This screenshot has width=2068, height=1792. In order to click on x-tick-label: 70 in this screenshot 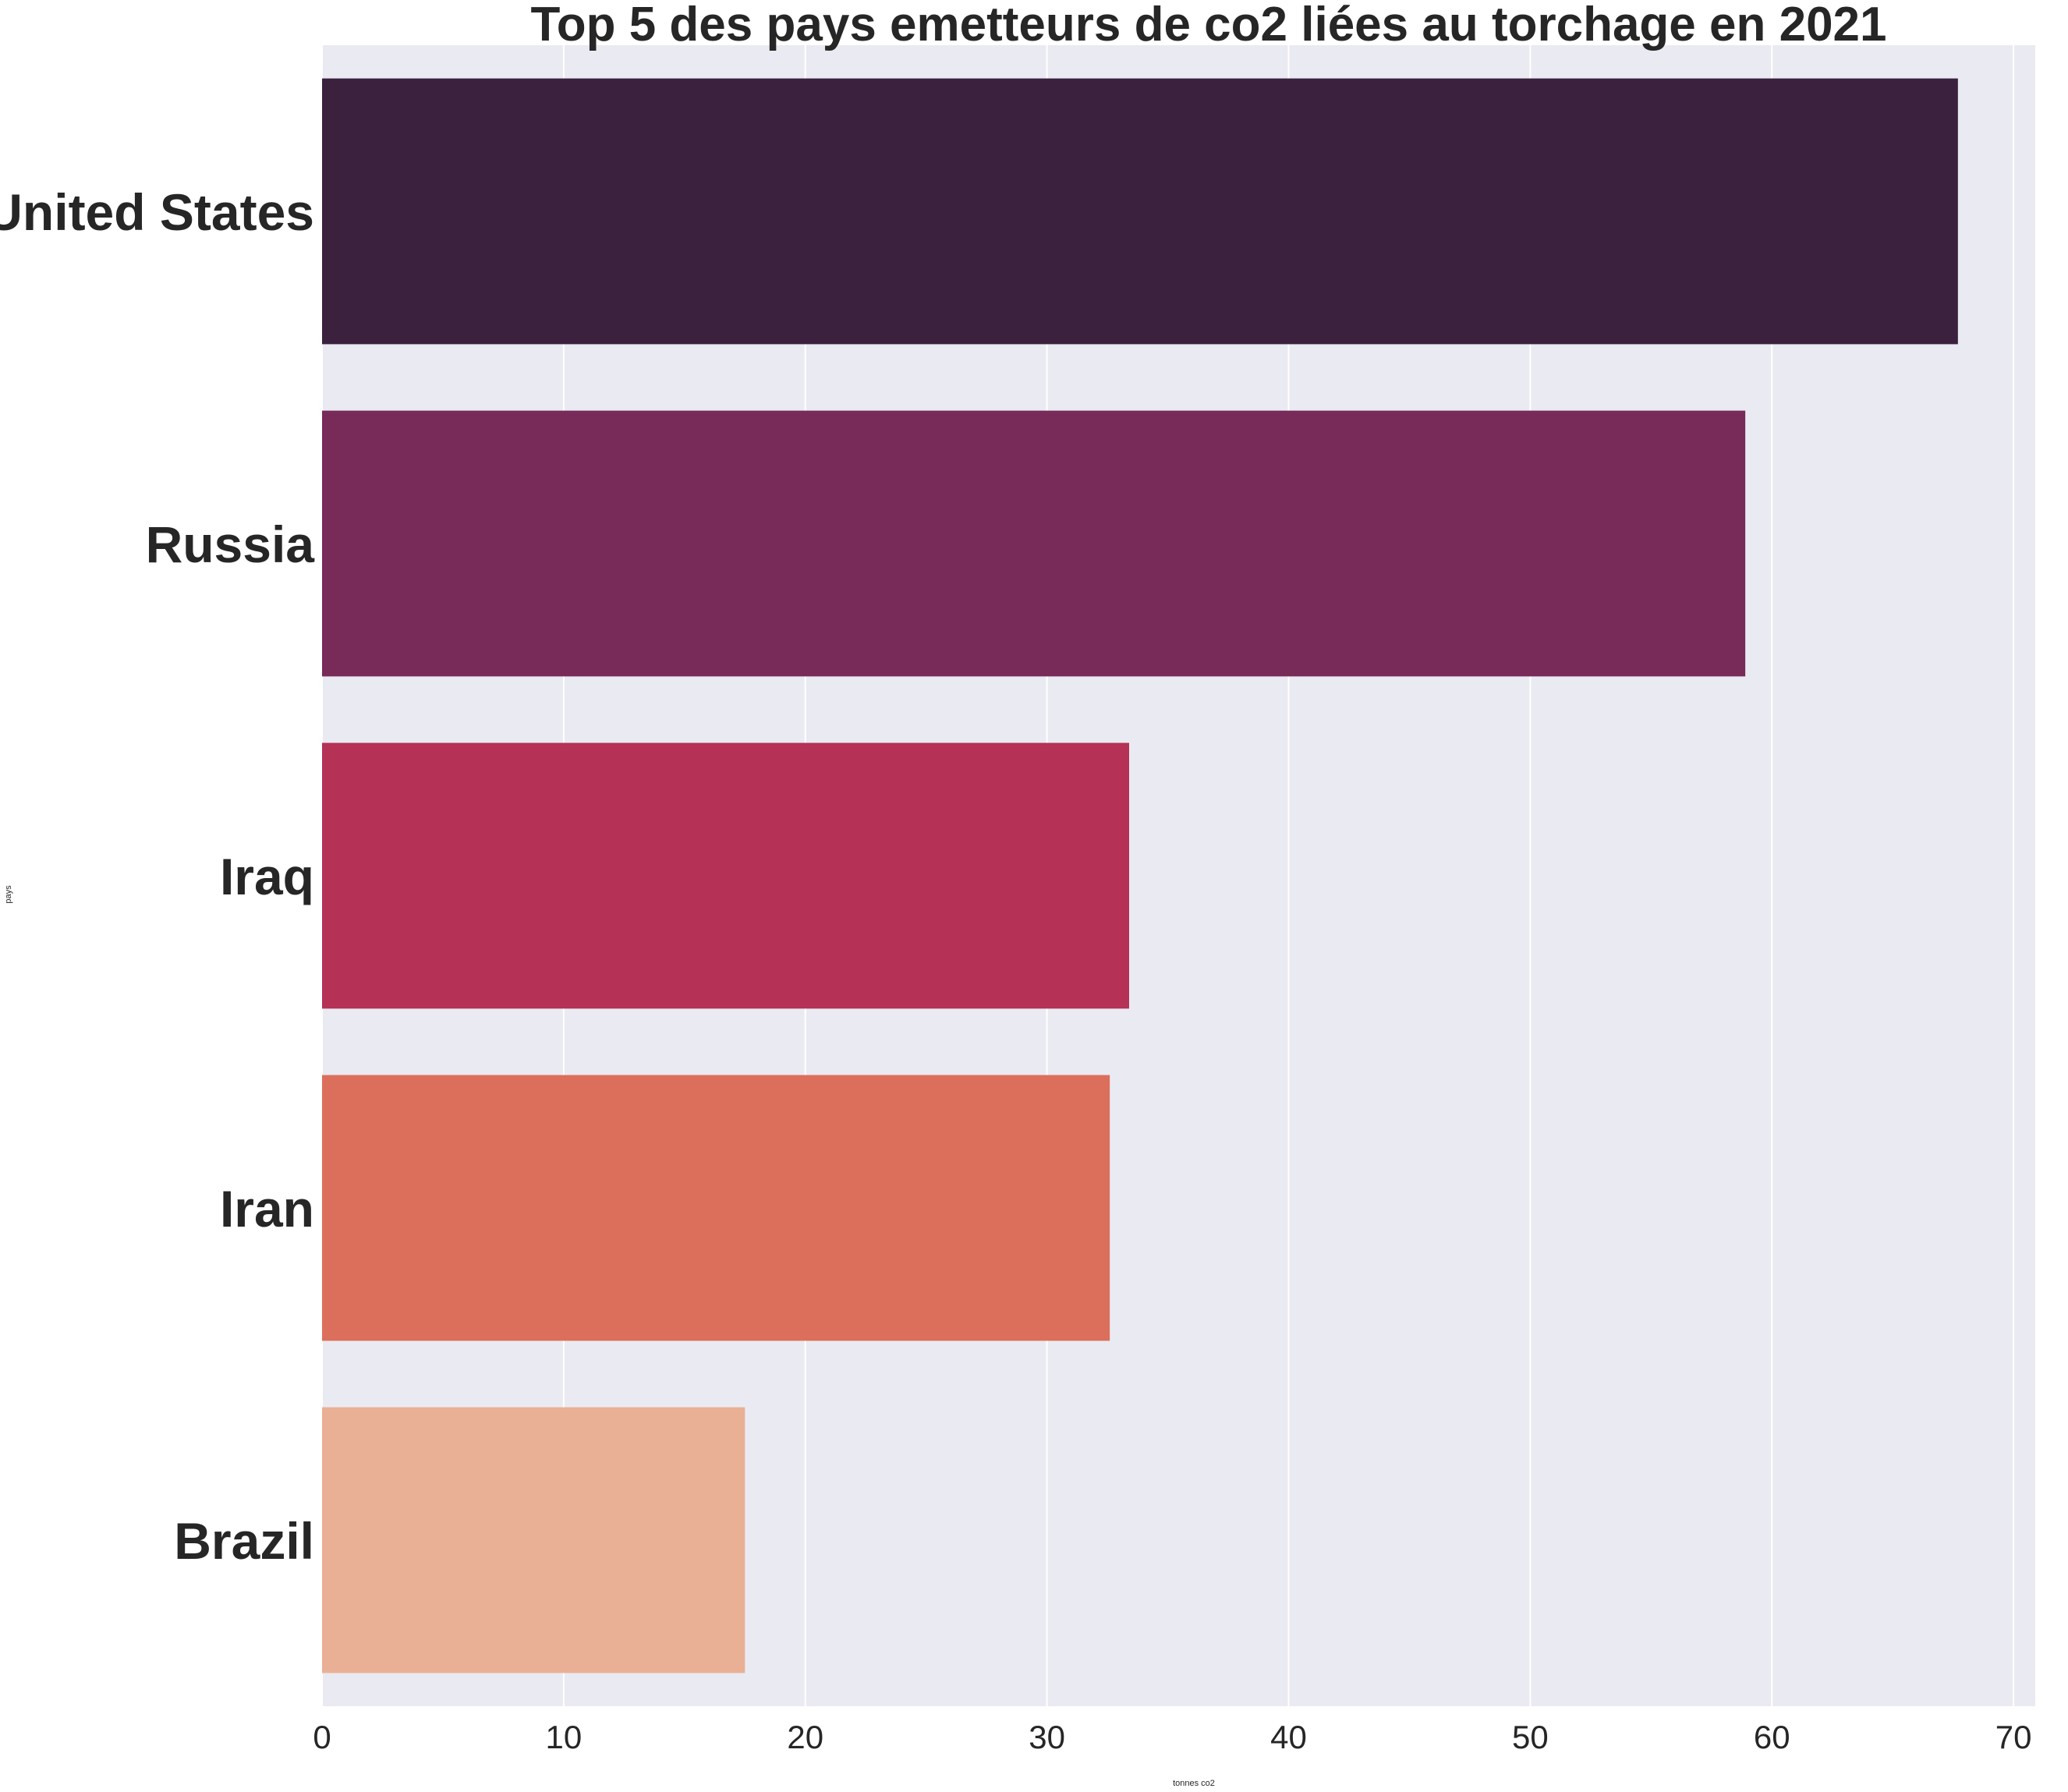, I will do `click(2014, 1737)`.